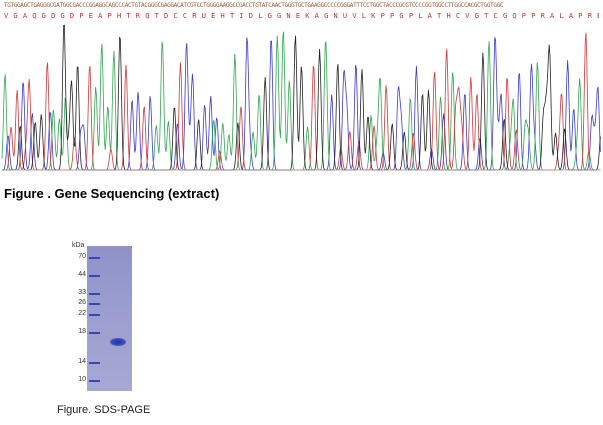  Describe the element at coordinates (112, 193) in the screenshot. I see `sequencing-caption: Figure . Gene Sequencing (extract)` at that location.